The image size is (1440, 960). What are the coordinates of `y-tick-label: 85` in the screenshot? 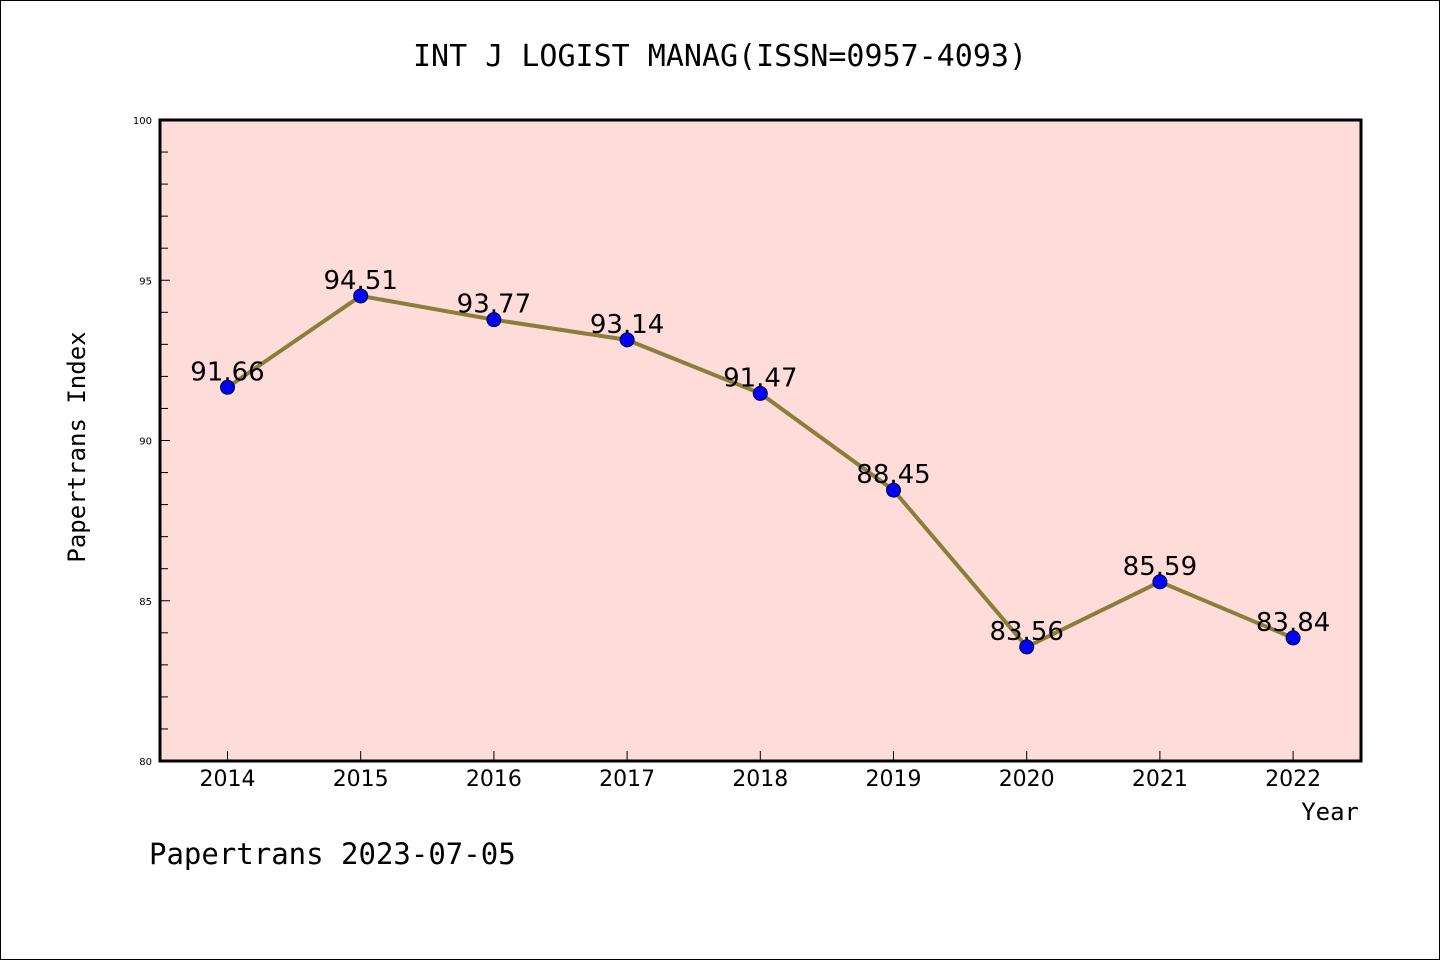 It's located at (145, 602).